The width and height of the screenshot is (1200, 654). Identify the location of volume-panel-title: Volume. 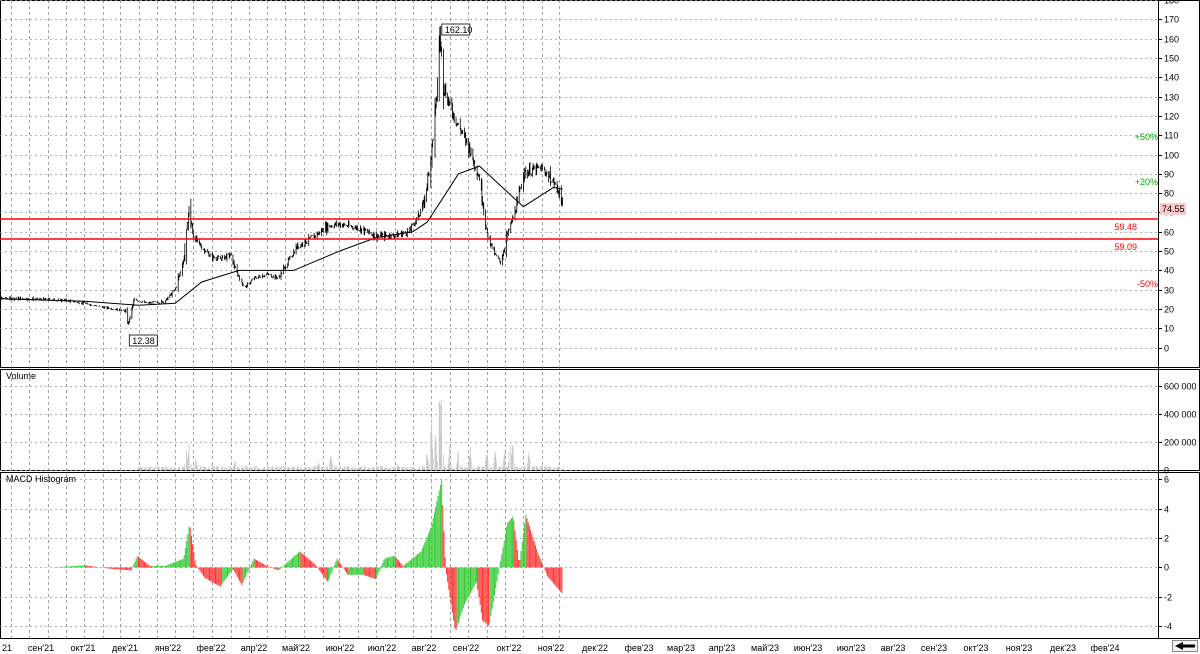
(21, 376).